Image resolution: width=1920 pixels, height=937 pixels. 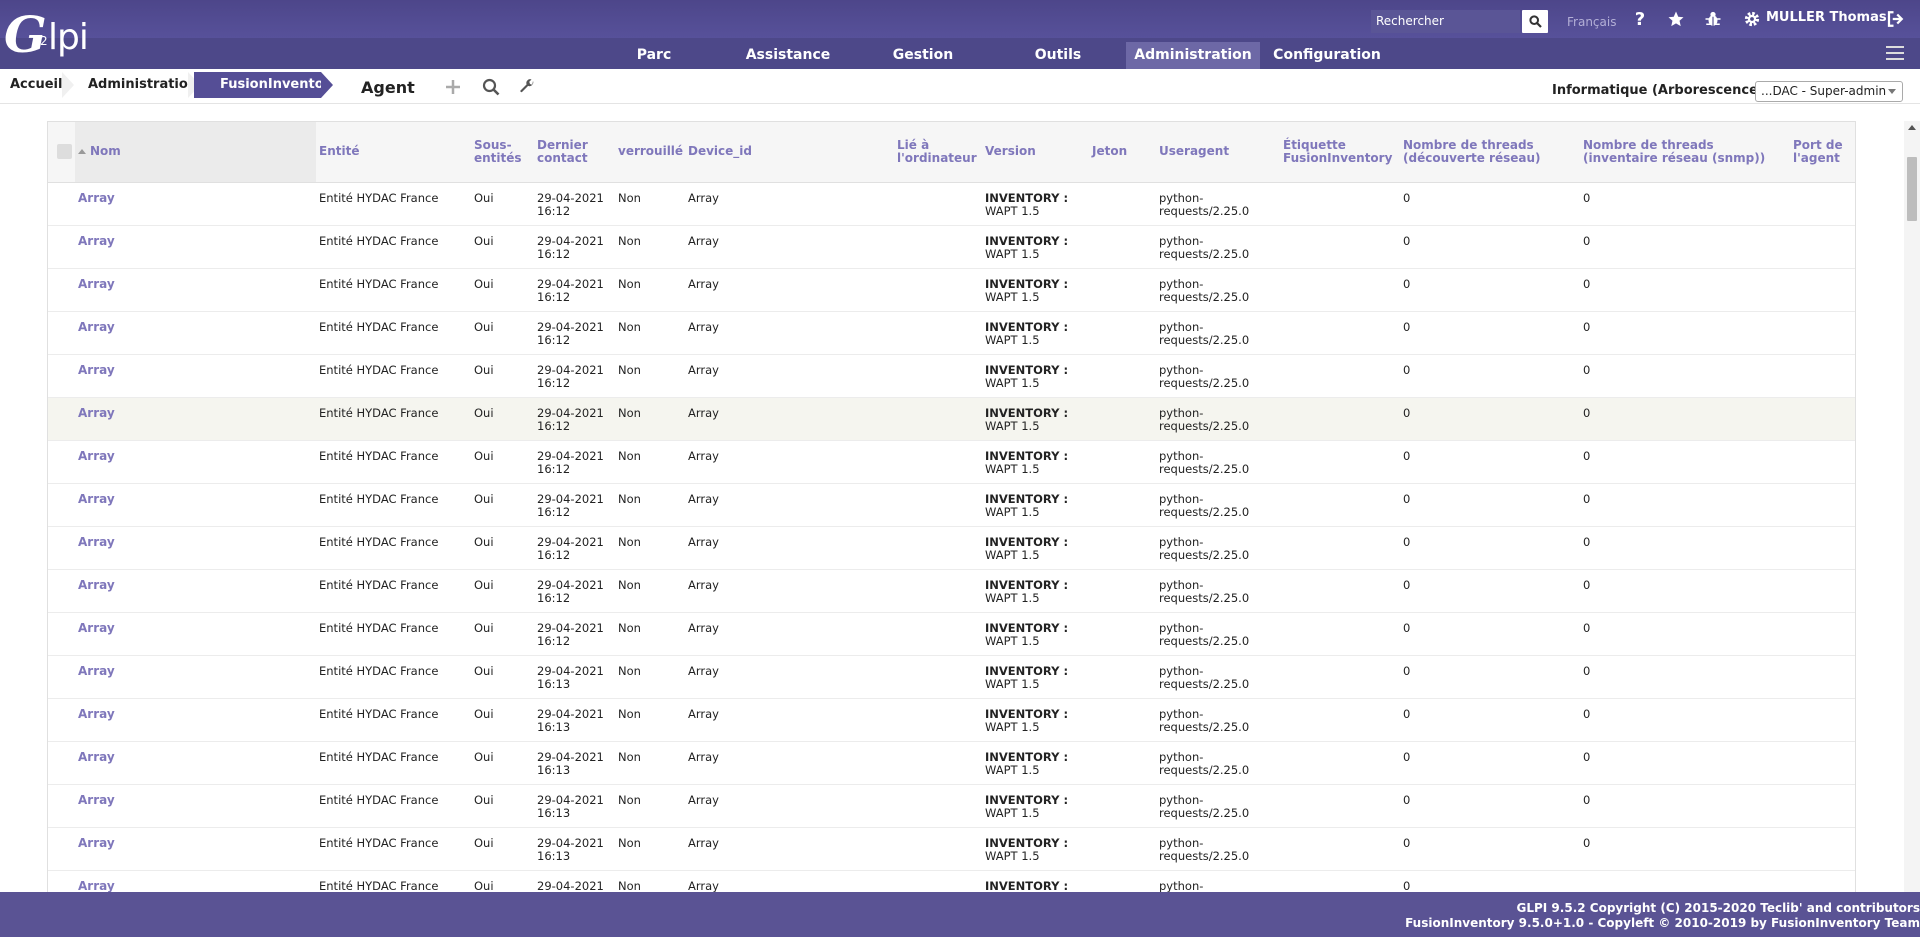 What do you see at coordinates (1895, 19) in the screenshot?
I see `logout-icon` at bounding box center [1895, 19].